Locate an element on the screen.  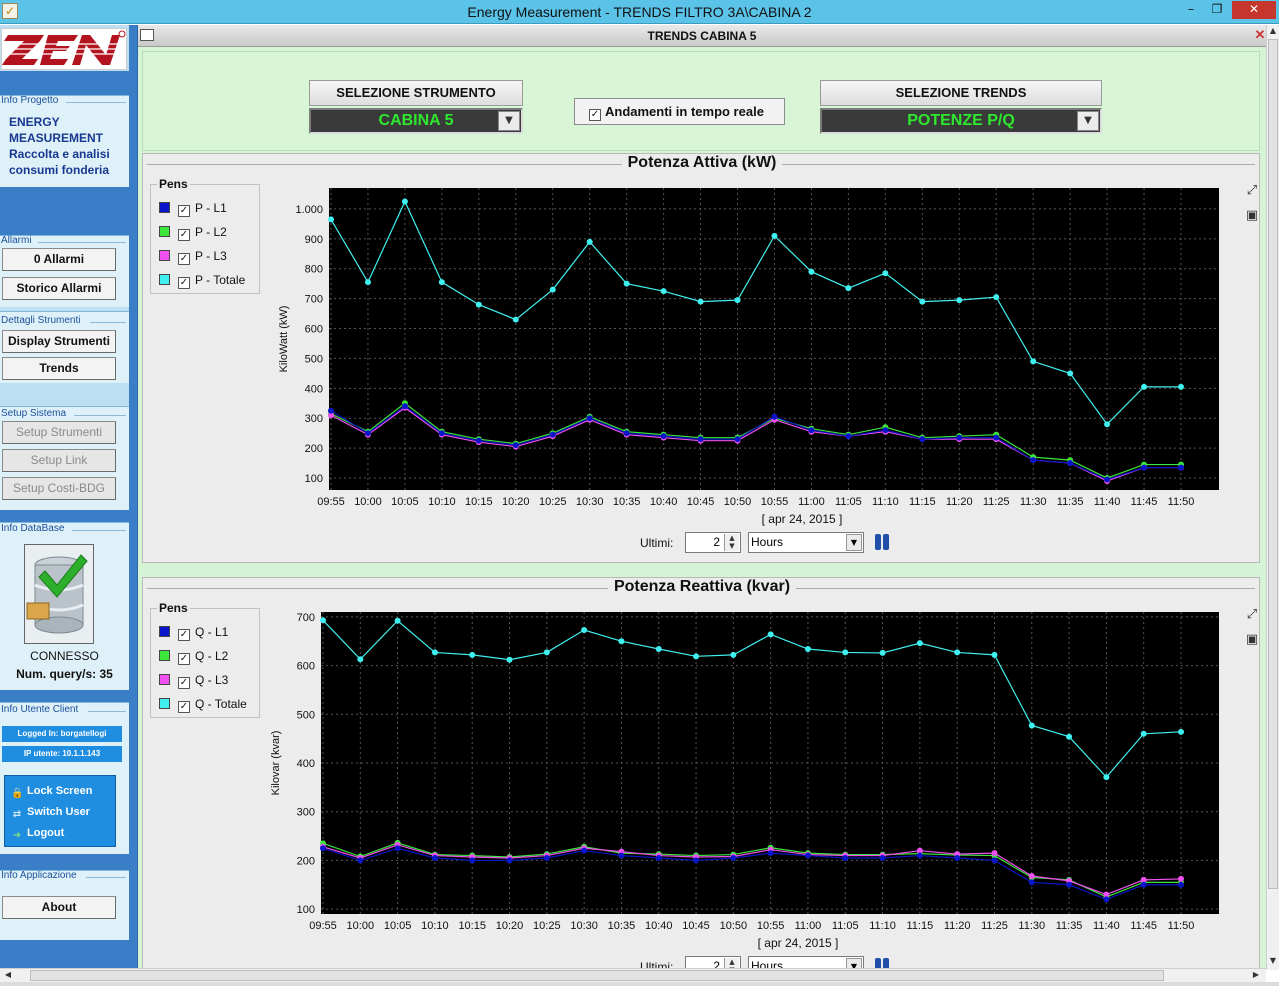
inner-close-button: ✕ is located at coordinates (1260, 34).